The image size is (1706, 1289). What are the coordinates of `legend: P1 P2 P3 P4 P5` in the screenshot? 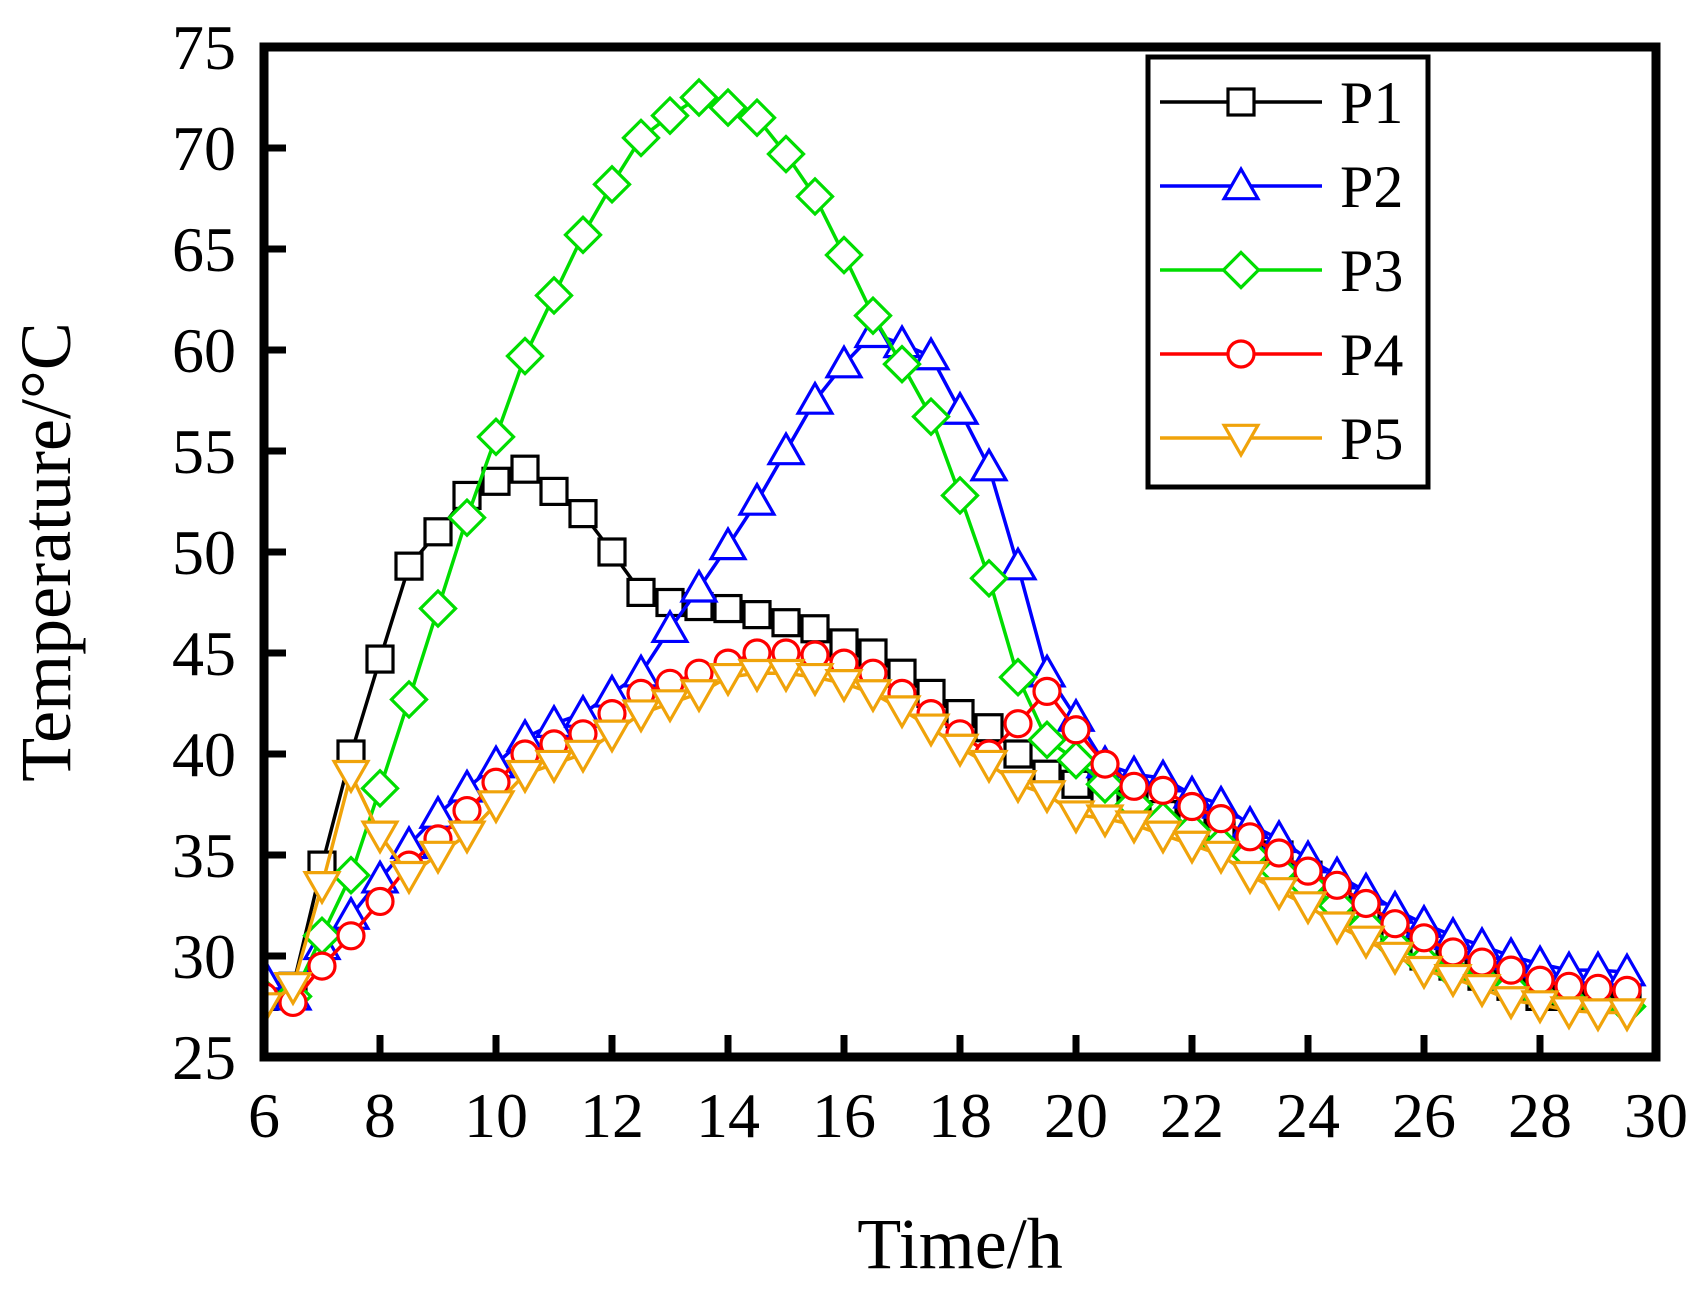 It's located at (1288, 272).